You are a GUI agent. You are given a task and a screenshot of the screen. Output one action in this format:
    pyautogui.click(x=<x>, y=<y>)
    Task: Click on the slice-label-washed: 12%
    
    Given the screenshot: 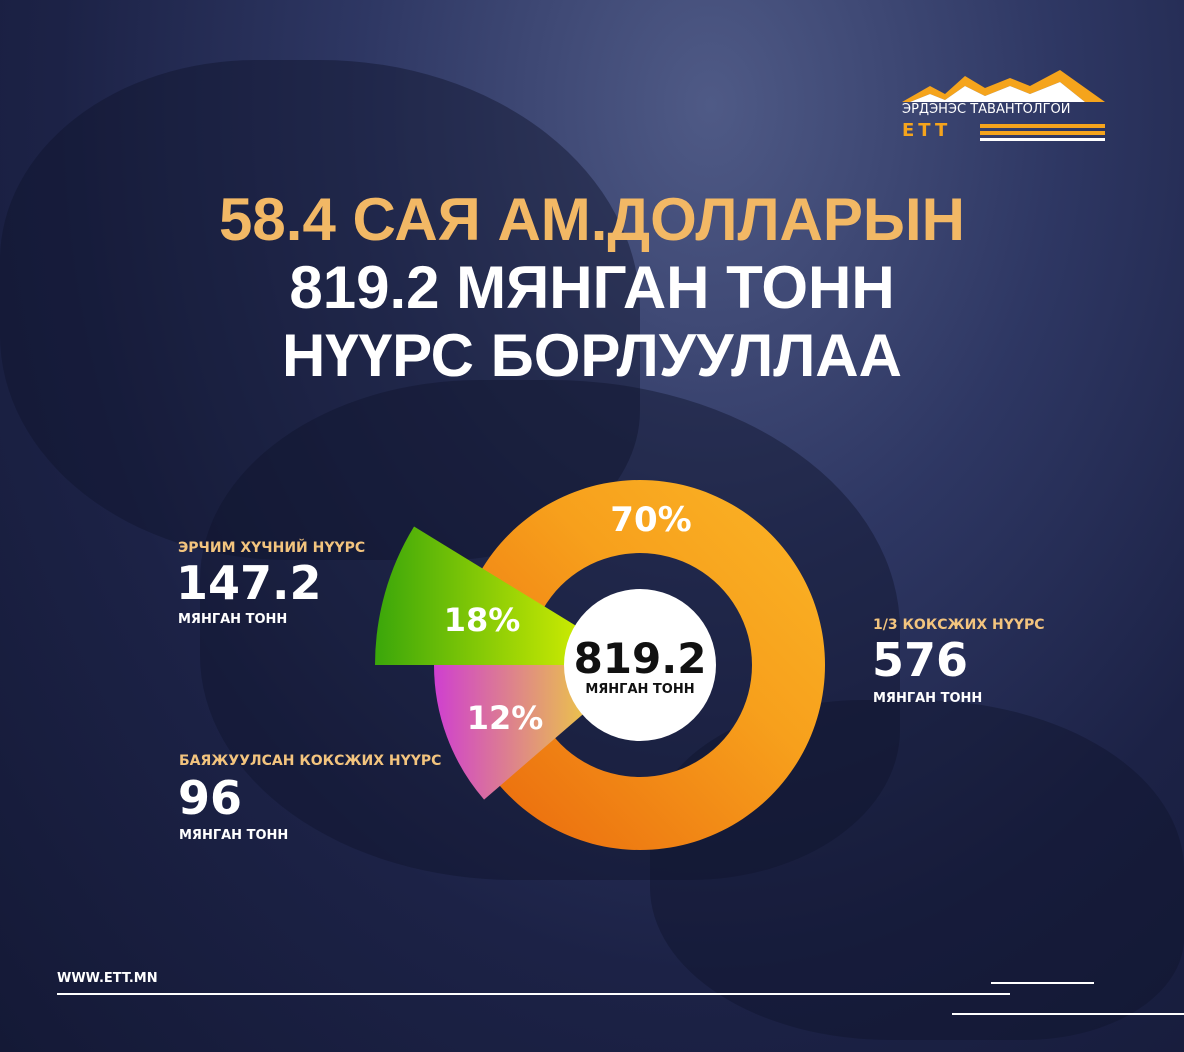 What is the action you would take?
    pyautogui.click(x=505, y=718)
    